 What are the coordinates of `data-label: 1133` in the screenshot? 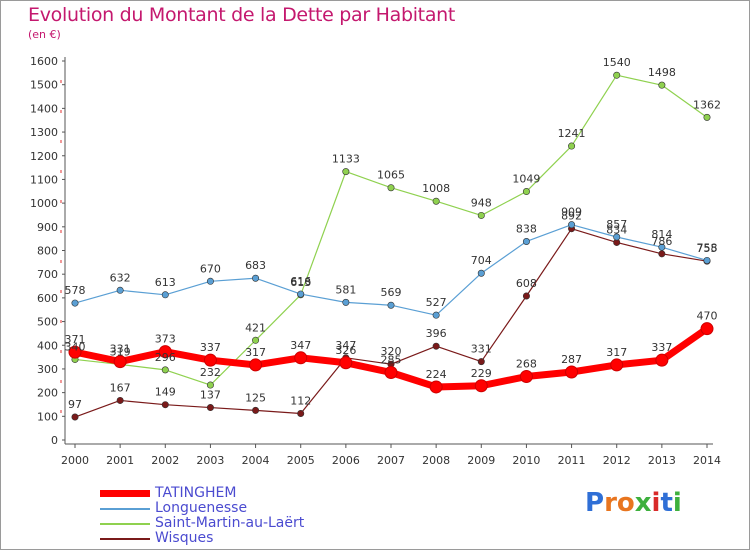 It's located at (346, 159).